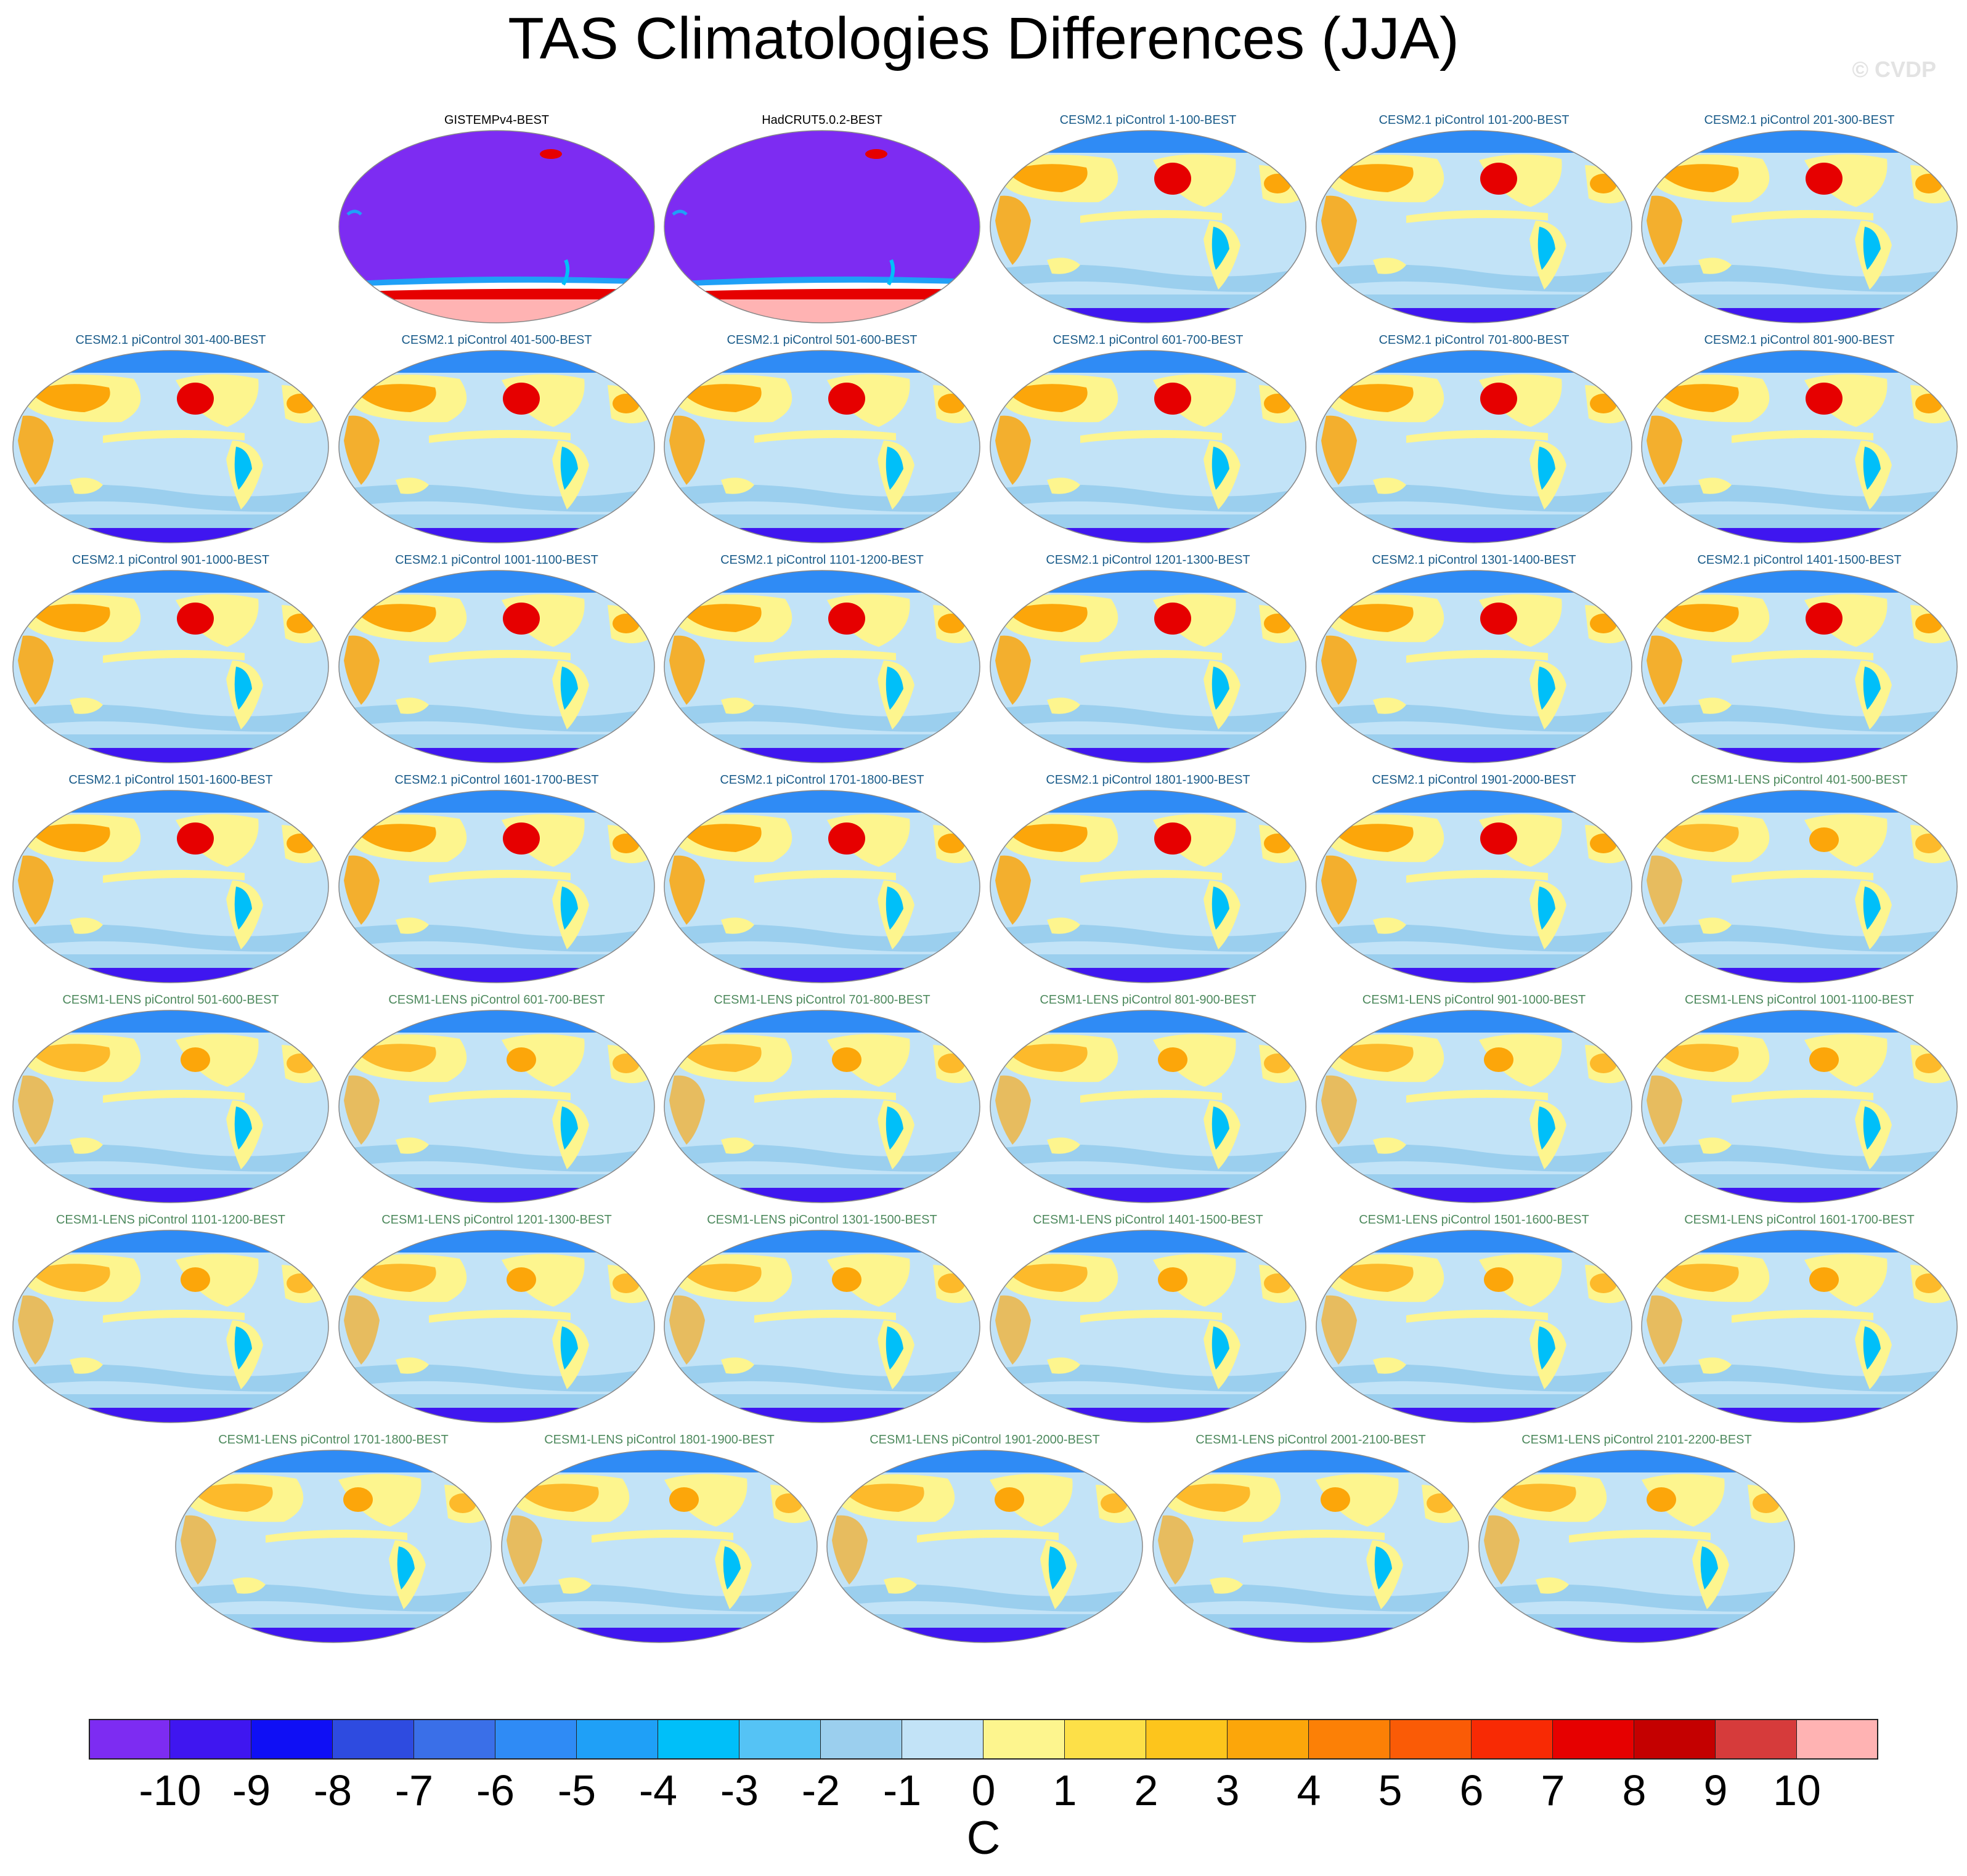 The width and height of the screenshot is (1967, 1876). What do you see at coordinates (822, 560) in the screenshot?
I see `map-panel-title: CESM2.1 piControl 1101-1200-BEST` at bounding box center [822, 560].